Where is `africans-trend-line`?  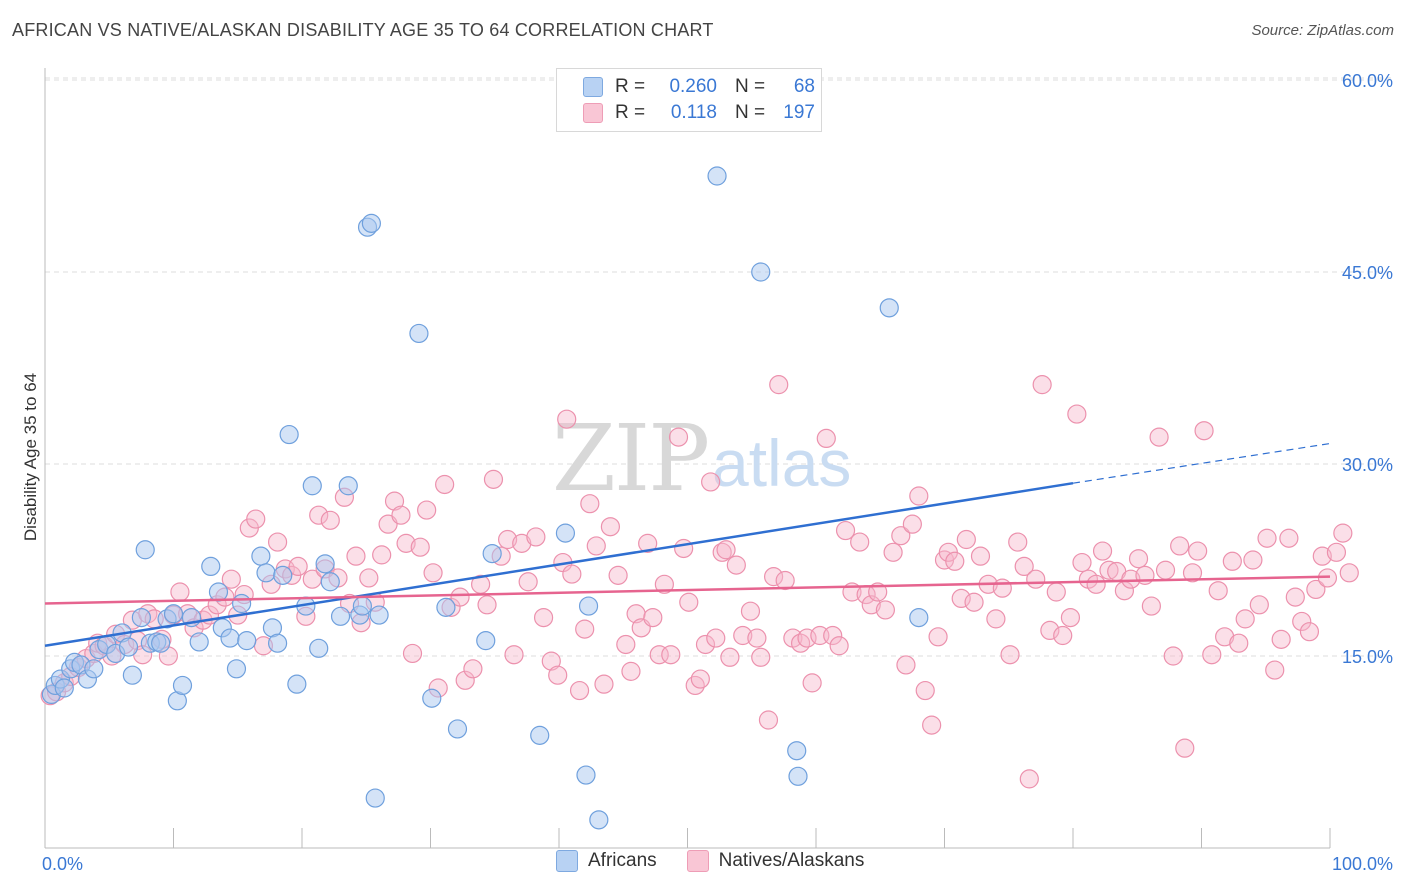
africans-trend-line is located at coordinates (559, 564).